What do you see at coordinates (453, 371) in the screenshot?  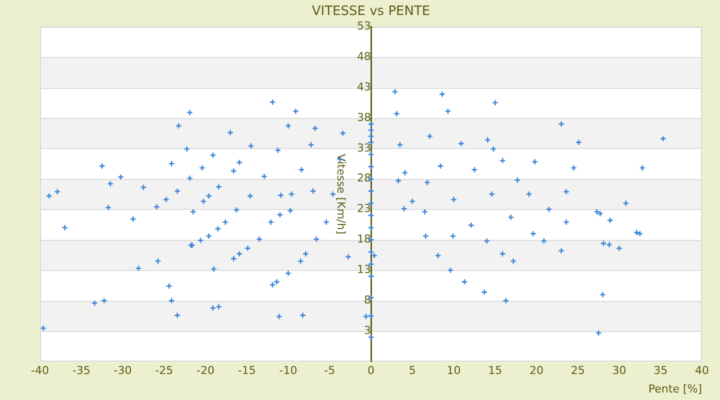 I see `x-tick-label: 10` at bounding box center [453, 371].